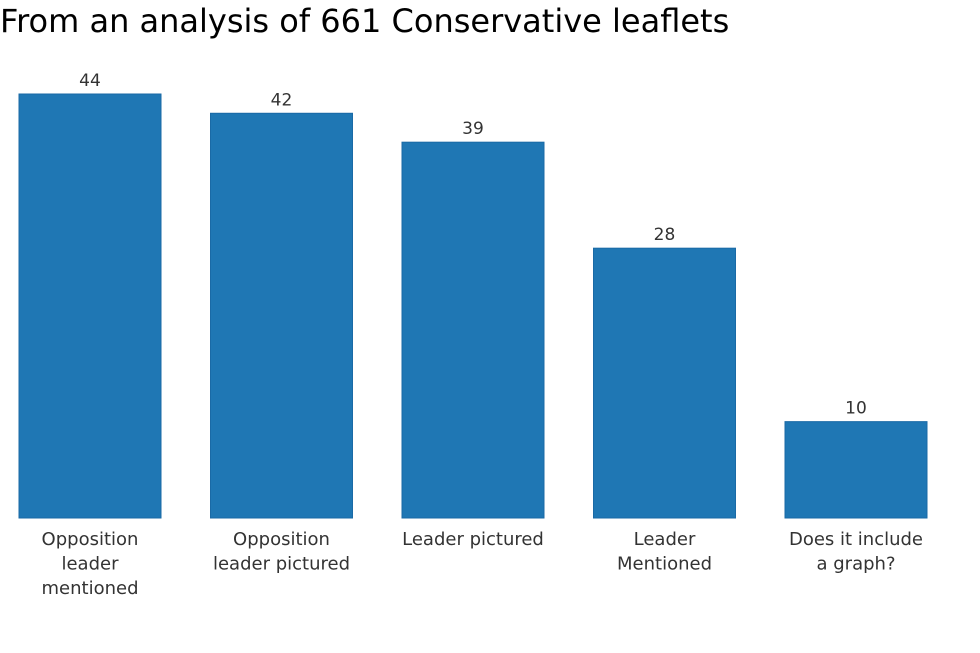 This screenshot has height=653, width=980. What do you see at coordinates (856, 409) in the screenshot?
I see `data-label-4: 10` at bounding box center [856, 409].